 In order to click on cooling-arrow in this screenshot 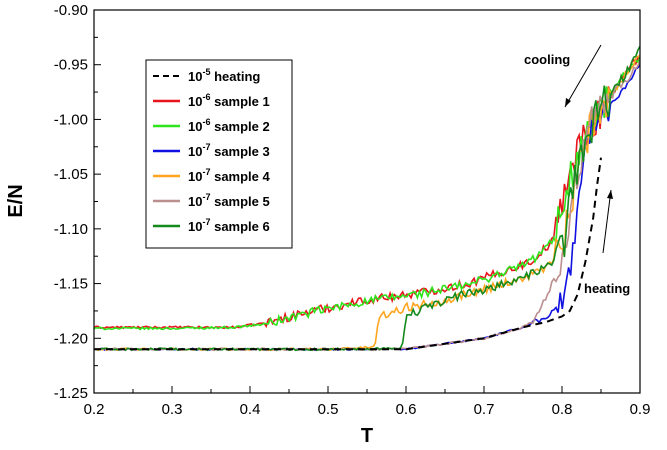, I will do `click(583, 76)`.